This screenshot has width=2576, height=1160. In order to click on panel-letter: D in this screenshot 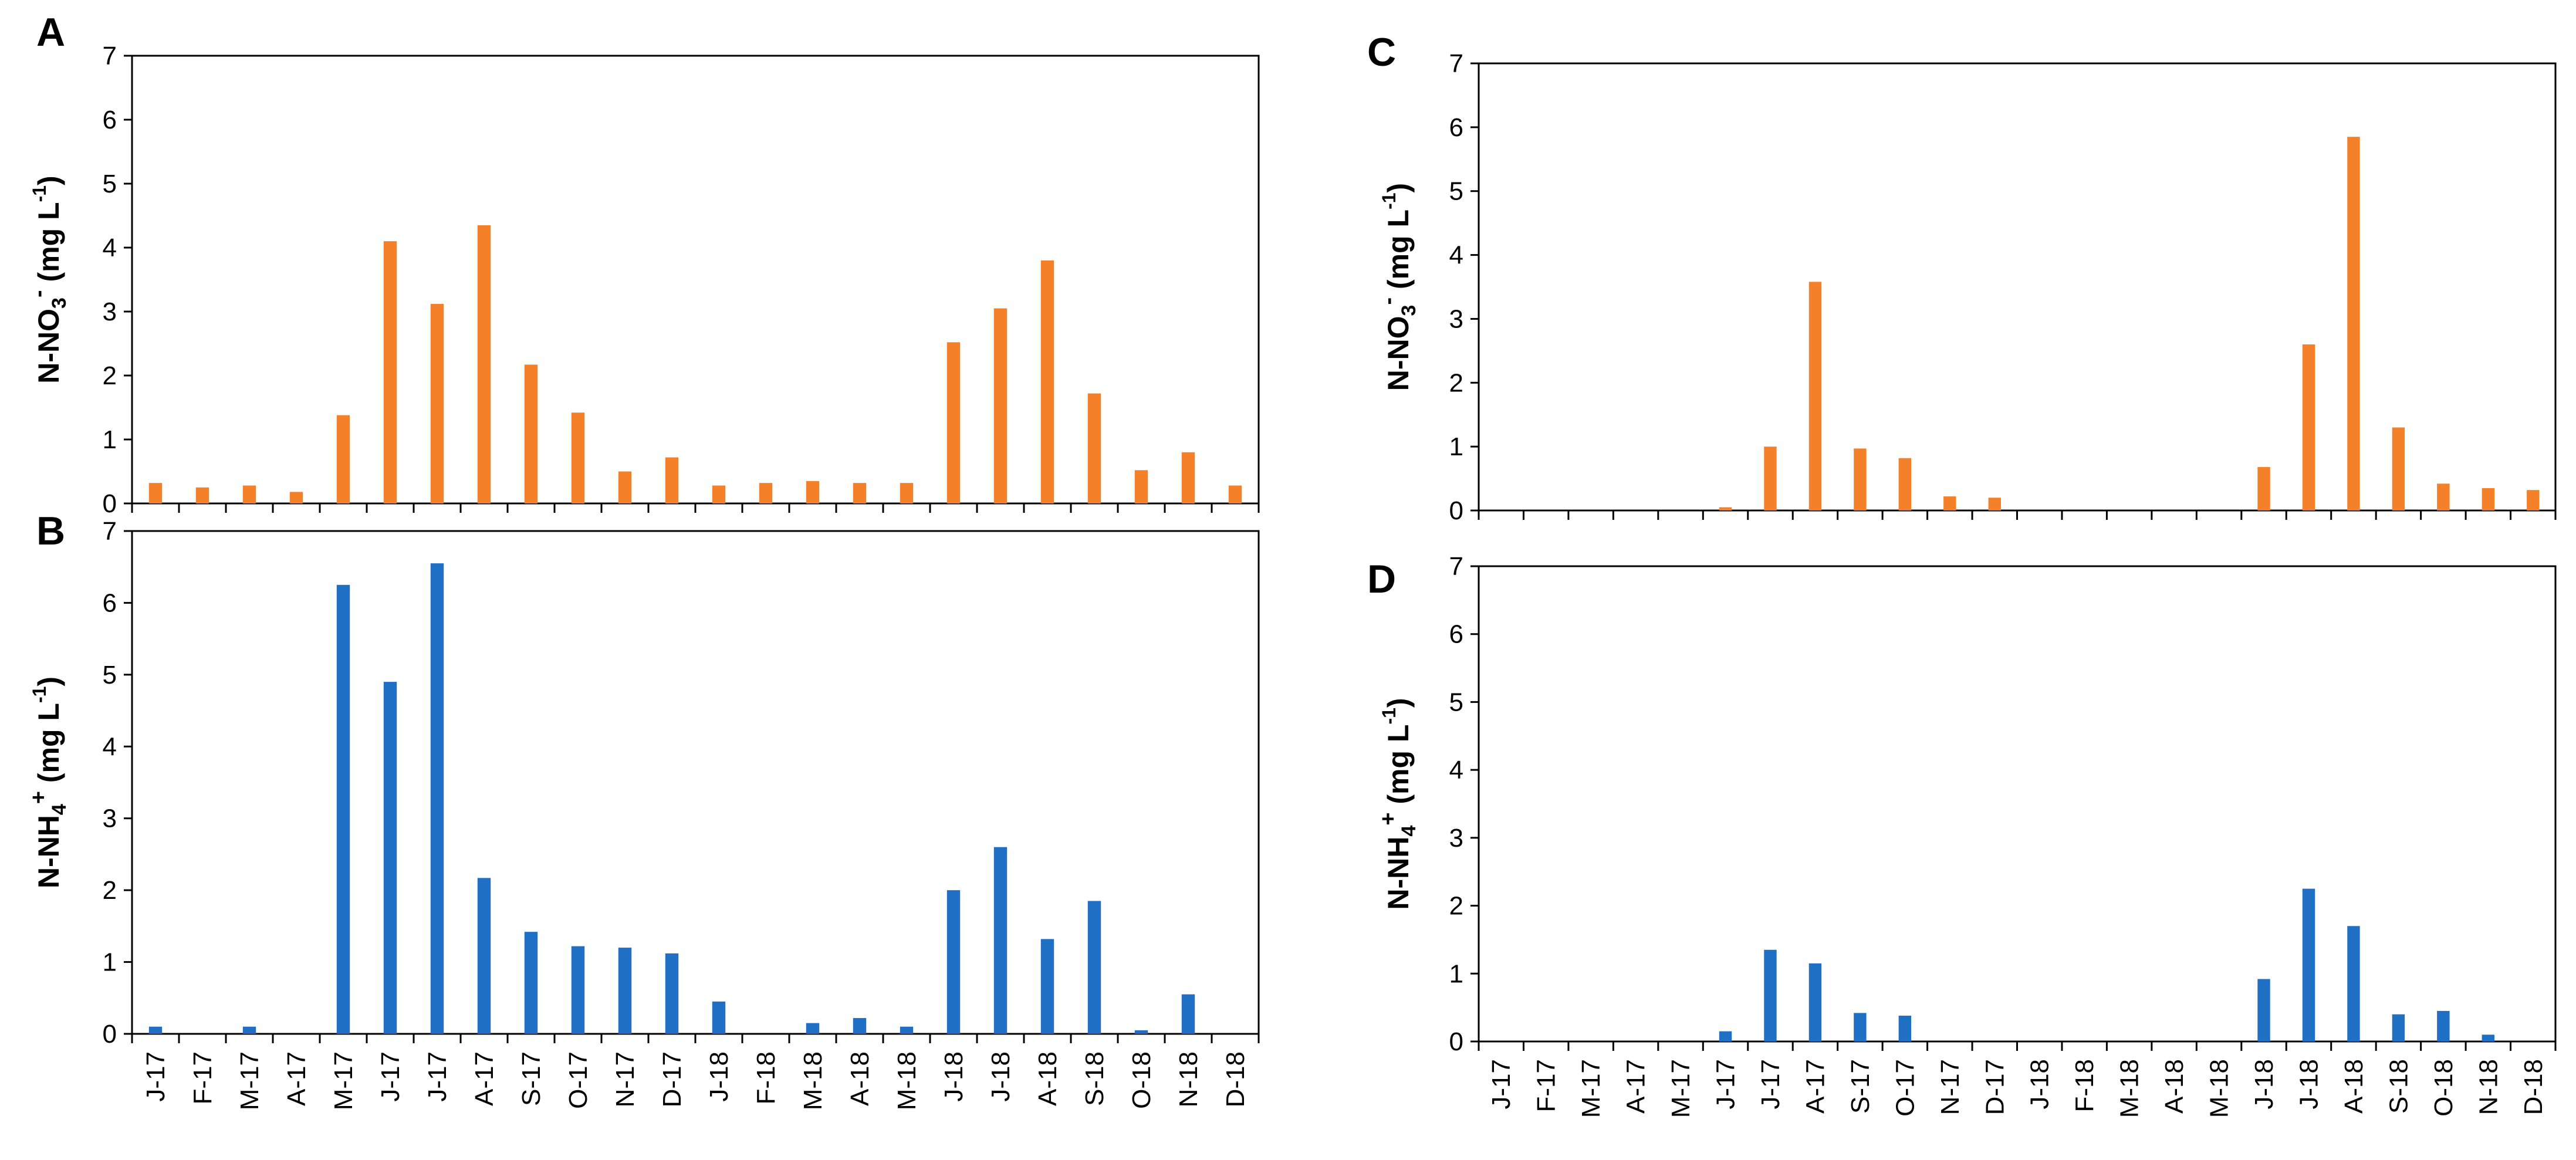, I will do `click(1381, 579)`.